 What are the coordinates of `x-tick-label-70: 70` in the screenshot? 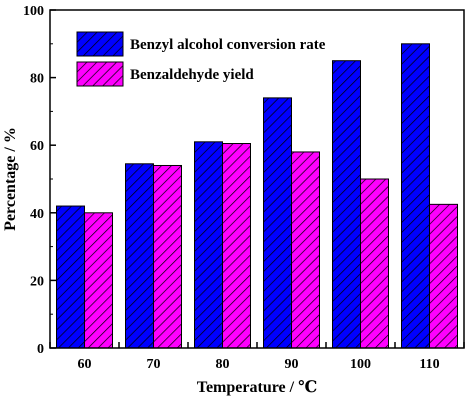 It's located at (154, 364).